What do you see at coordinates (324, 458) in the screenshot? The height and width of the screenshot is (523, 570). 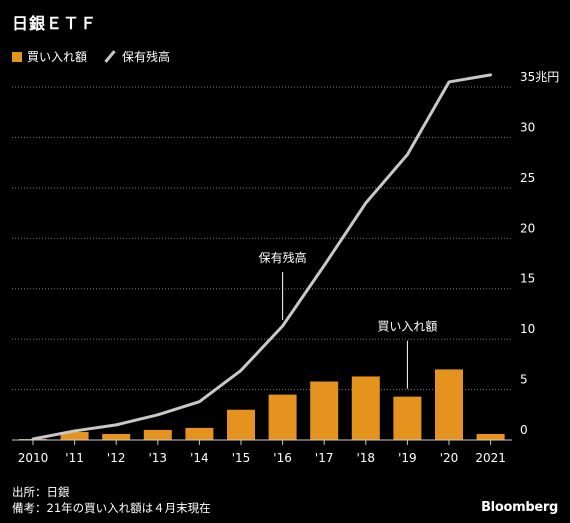 I see `x-tick-label: '17` at bounding box center [324, 458].